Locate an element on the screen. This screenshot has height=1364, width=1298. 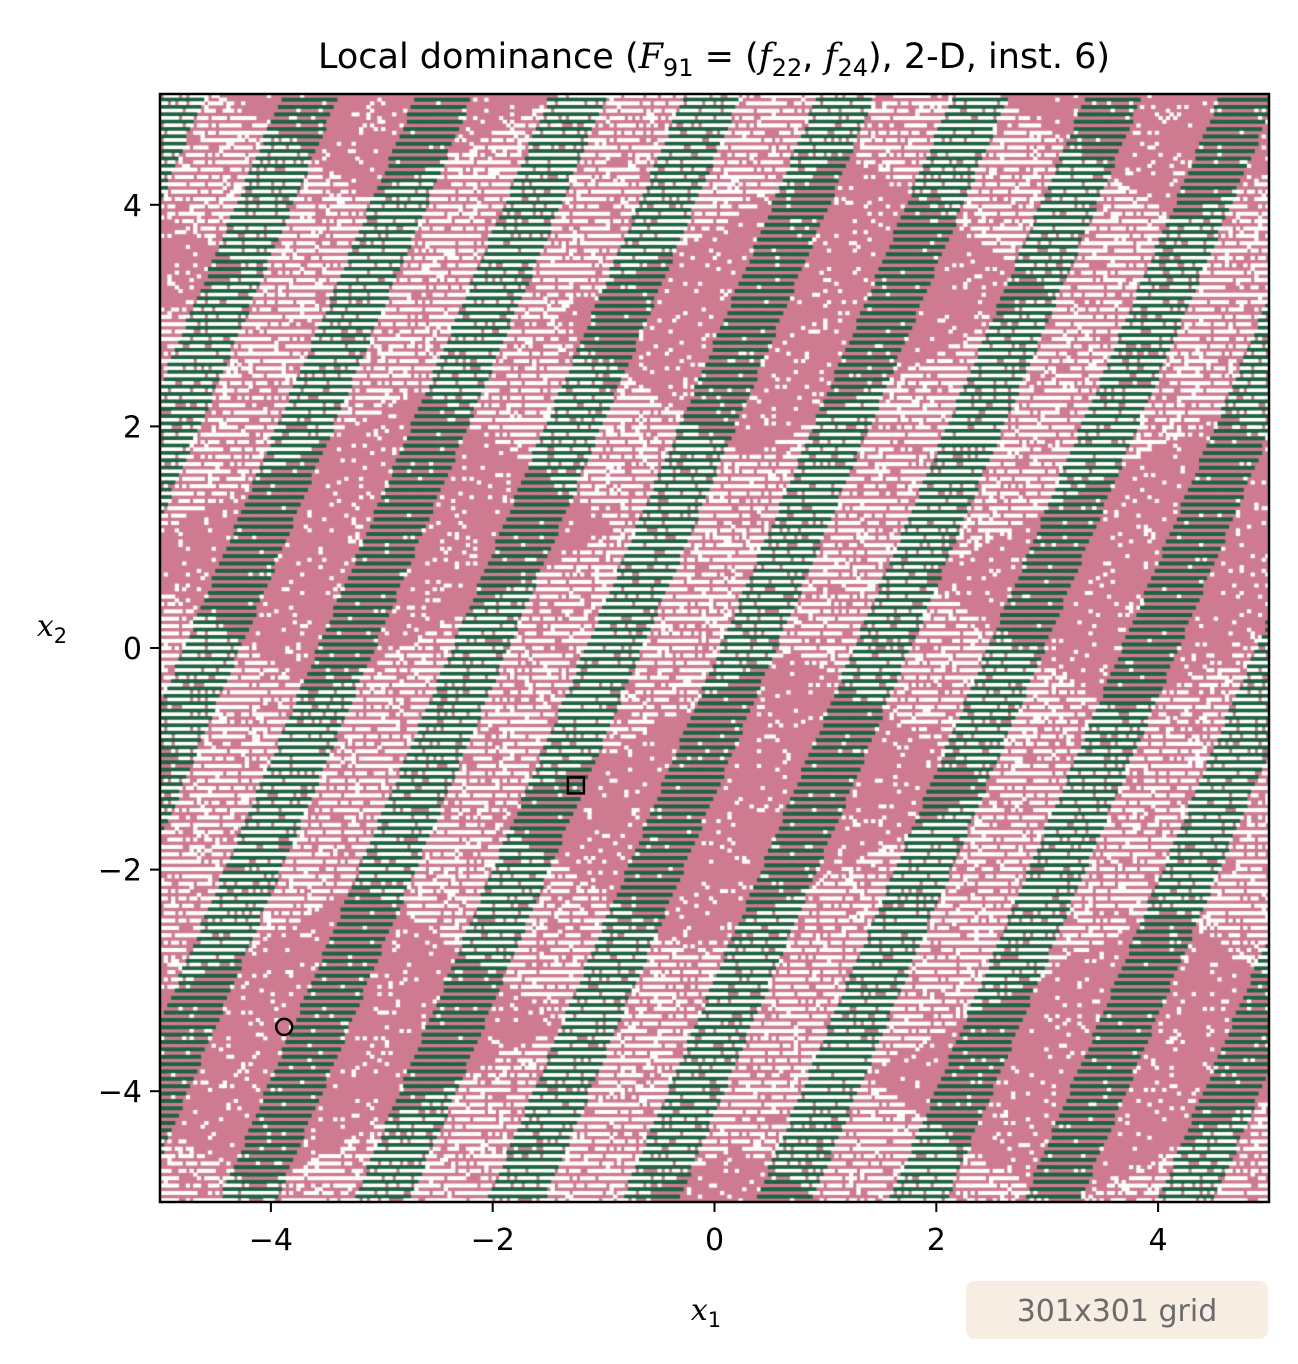
y-axis-label: x2 is located at coordinates (52, 628).